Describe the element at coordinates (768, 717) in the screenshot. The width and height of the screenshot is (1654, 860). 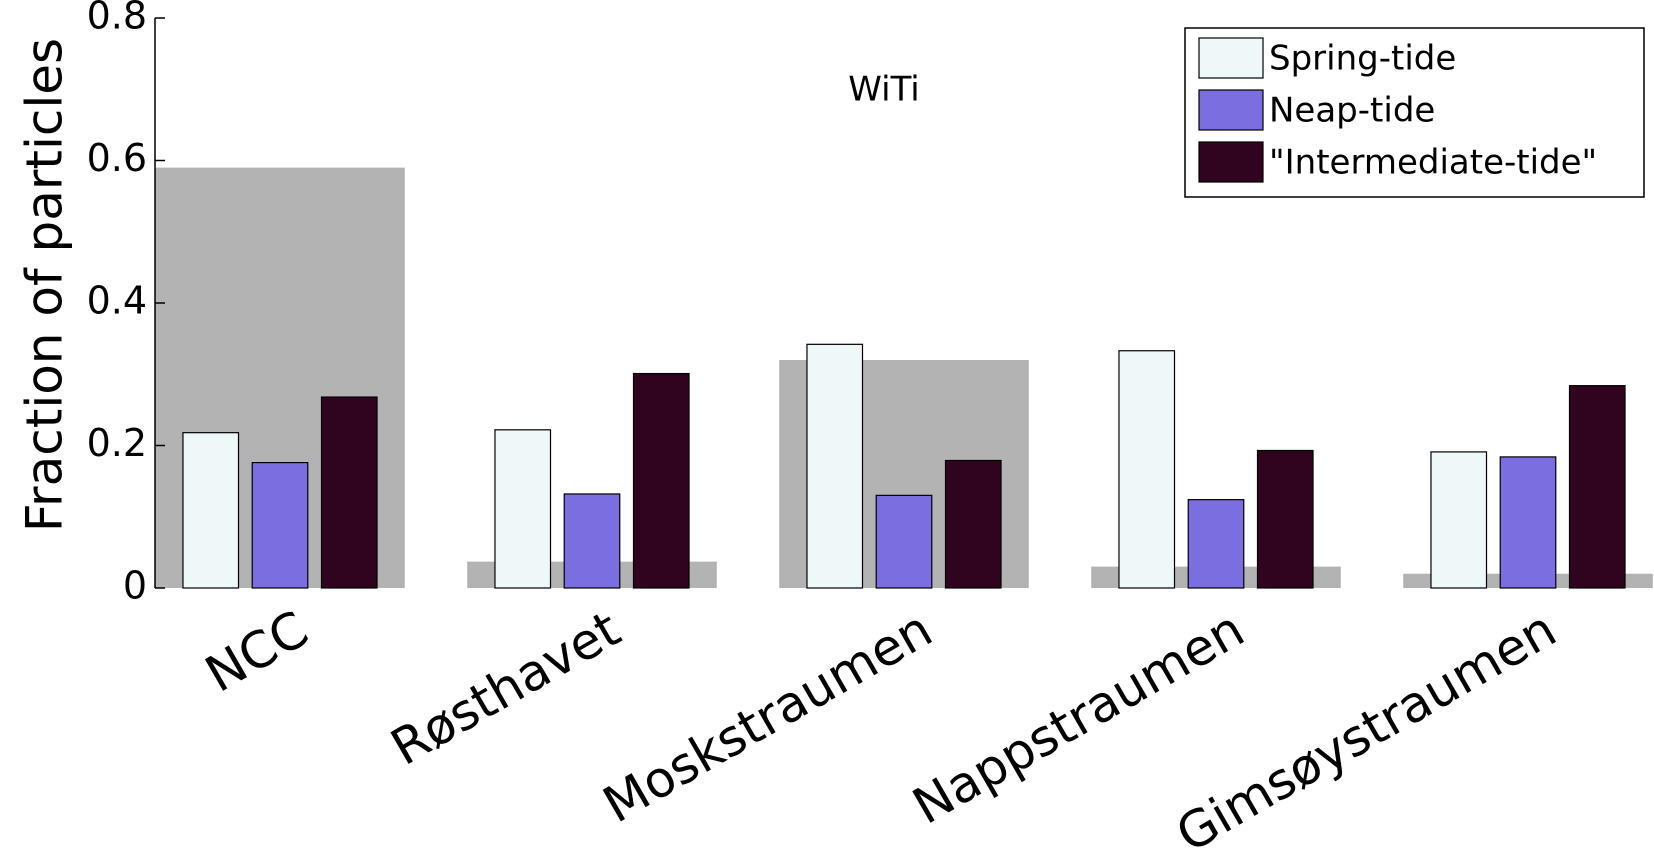
I see `x-tick-label: Moskstraumen` at that location.